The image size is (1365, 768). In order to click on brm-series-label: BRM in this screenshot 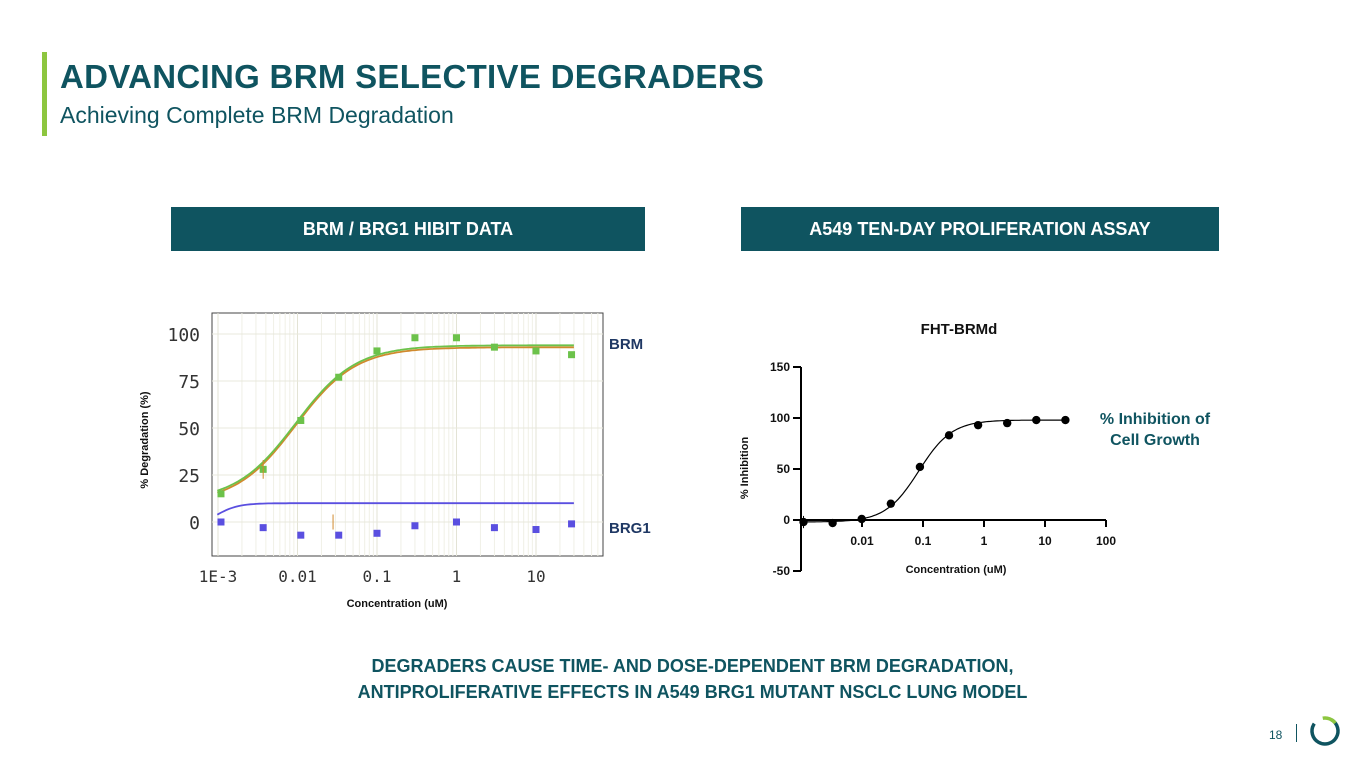, I will do `click(626, 344)`.